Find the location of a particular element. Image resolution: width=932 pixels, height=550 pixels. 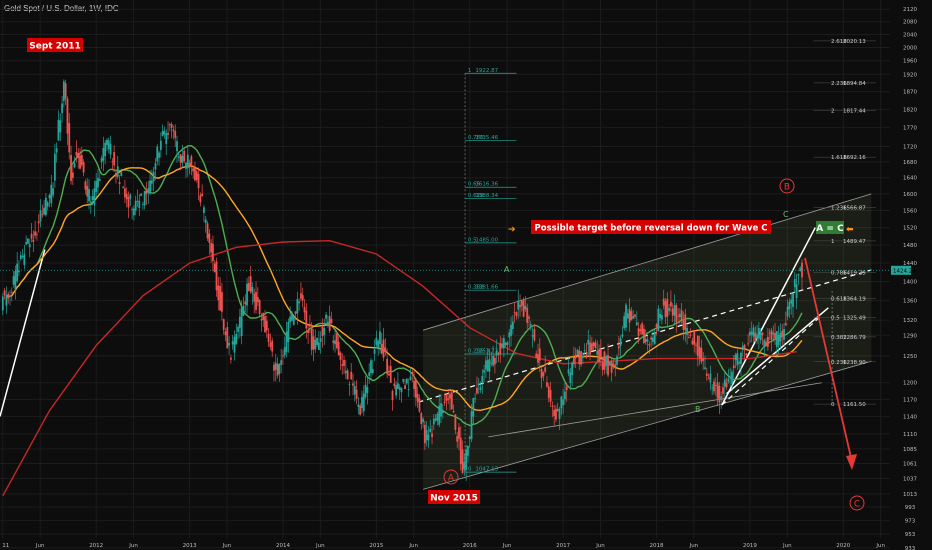

channel-upper-line is located at coordinates (647, 262).